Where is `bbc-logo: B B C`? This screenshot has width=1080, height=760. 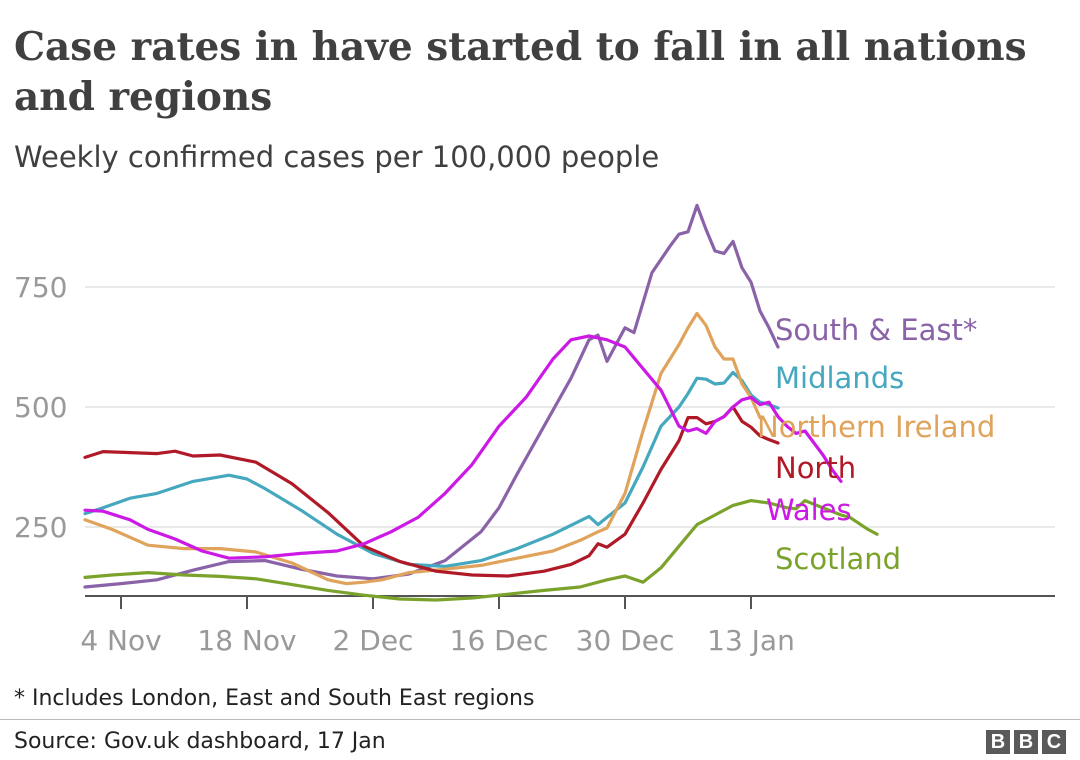
bbc-logo: B B C is located at coordinates (1026, 742).